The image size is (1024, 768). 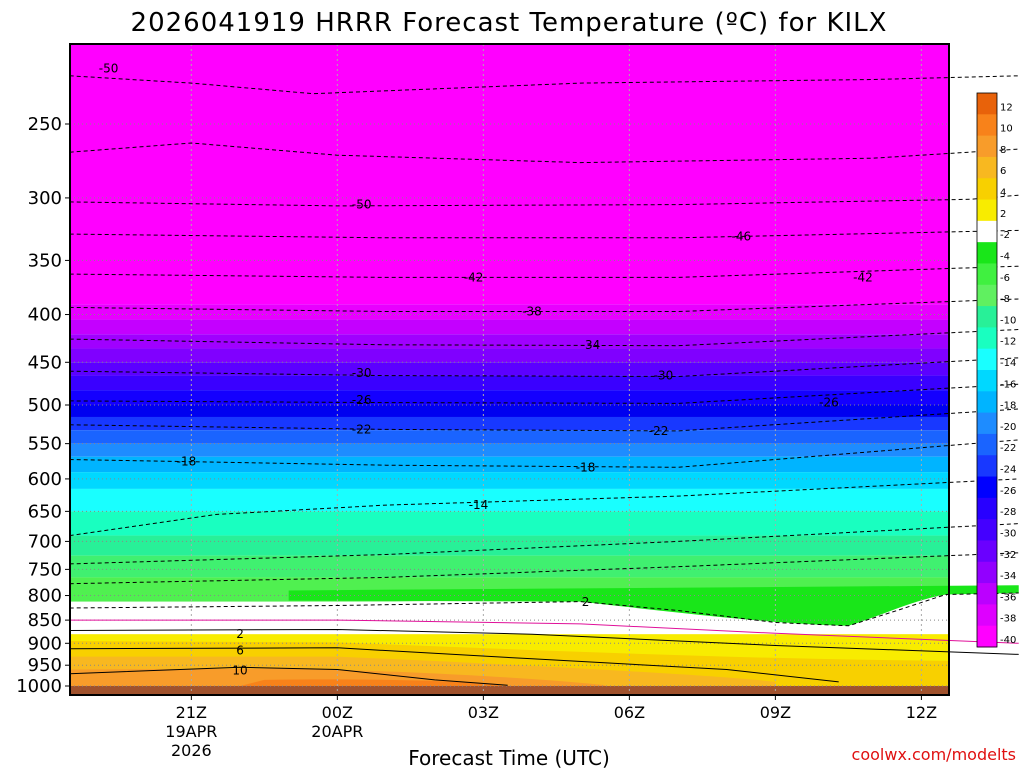 I want to click on colorbar-label: 6, so click(x=1003, y=171).